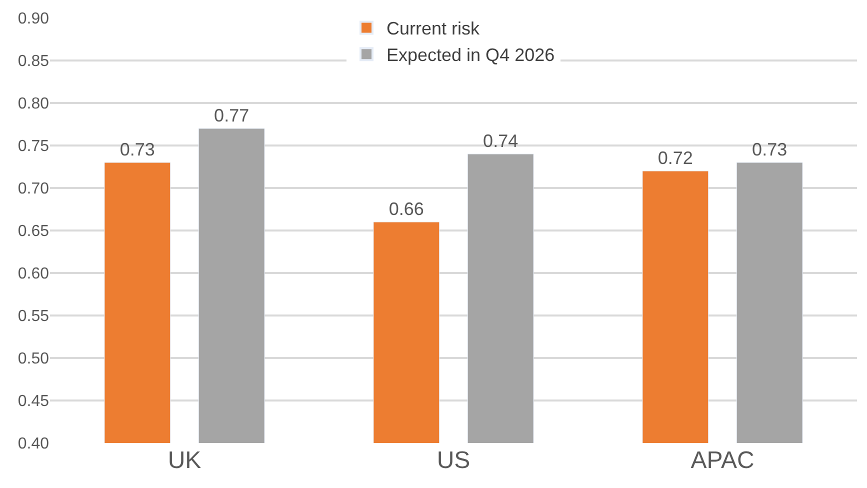  I want to click on x-tick-label: APAC, so click(722, 460).